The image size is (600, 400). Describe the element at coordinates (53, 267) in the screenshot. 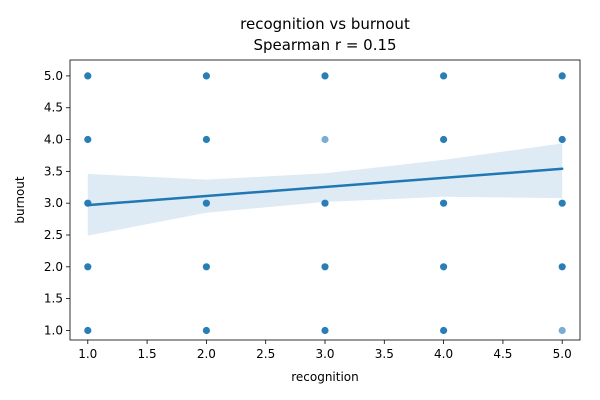

I see `y-tick-label: 2.0` at that location.